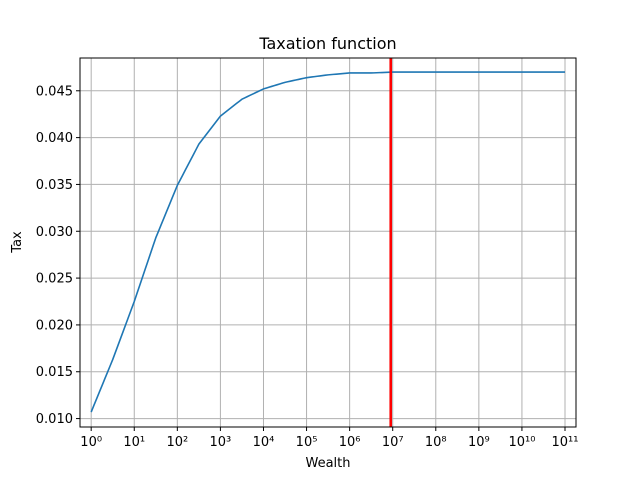  I want to click on x-tick-label: 10⁵, so click(307, 442).